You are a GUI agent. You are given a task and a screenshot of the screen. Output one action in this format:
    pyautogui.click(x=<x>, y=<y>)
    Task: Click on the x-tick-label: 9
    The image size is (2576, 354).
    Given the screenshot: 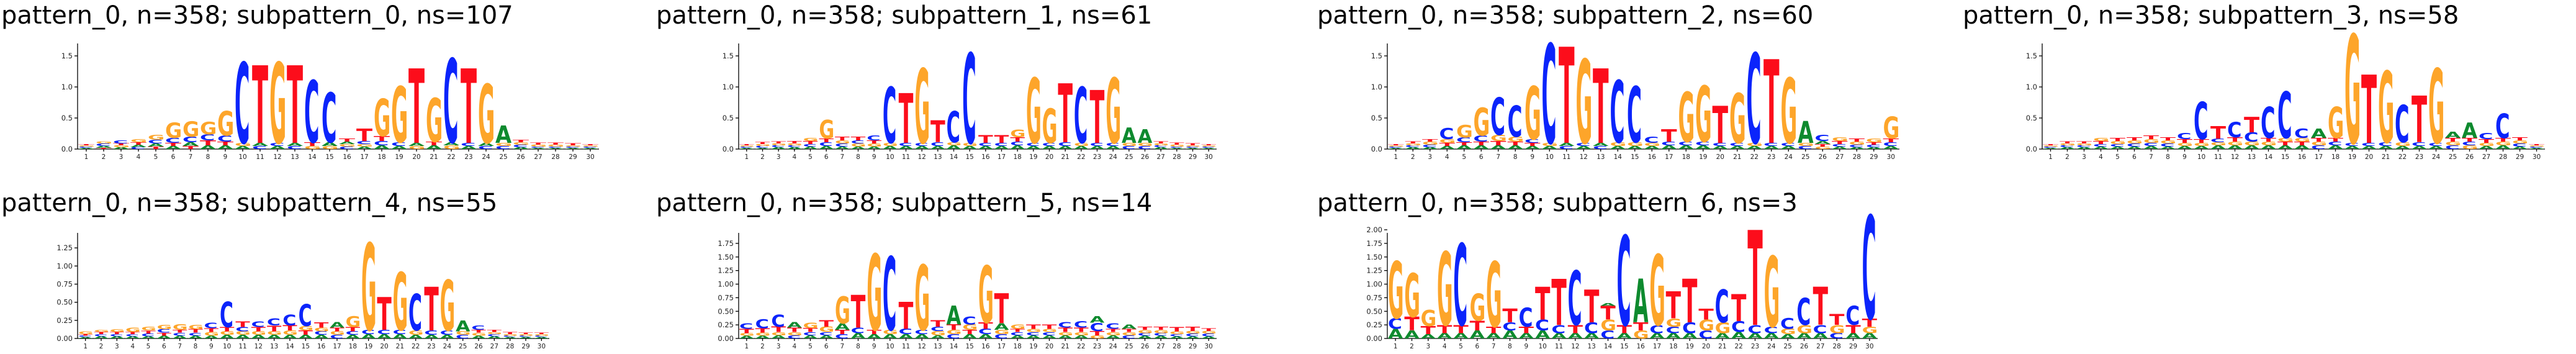 What is the action you would take?
    pyautogui.click(x=2184, y=157)
    